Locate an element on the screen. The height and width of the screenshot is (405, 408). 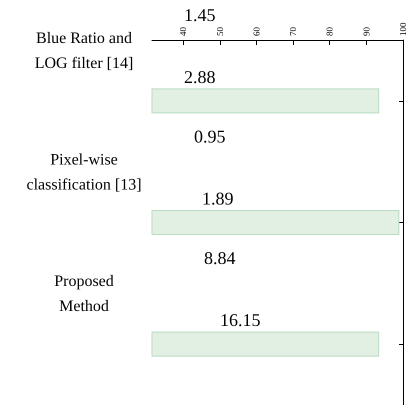
x-tick-label: 100 is located at coordinates (403, 29).